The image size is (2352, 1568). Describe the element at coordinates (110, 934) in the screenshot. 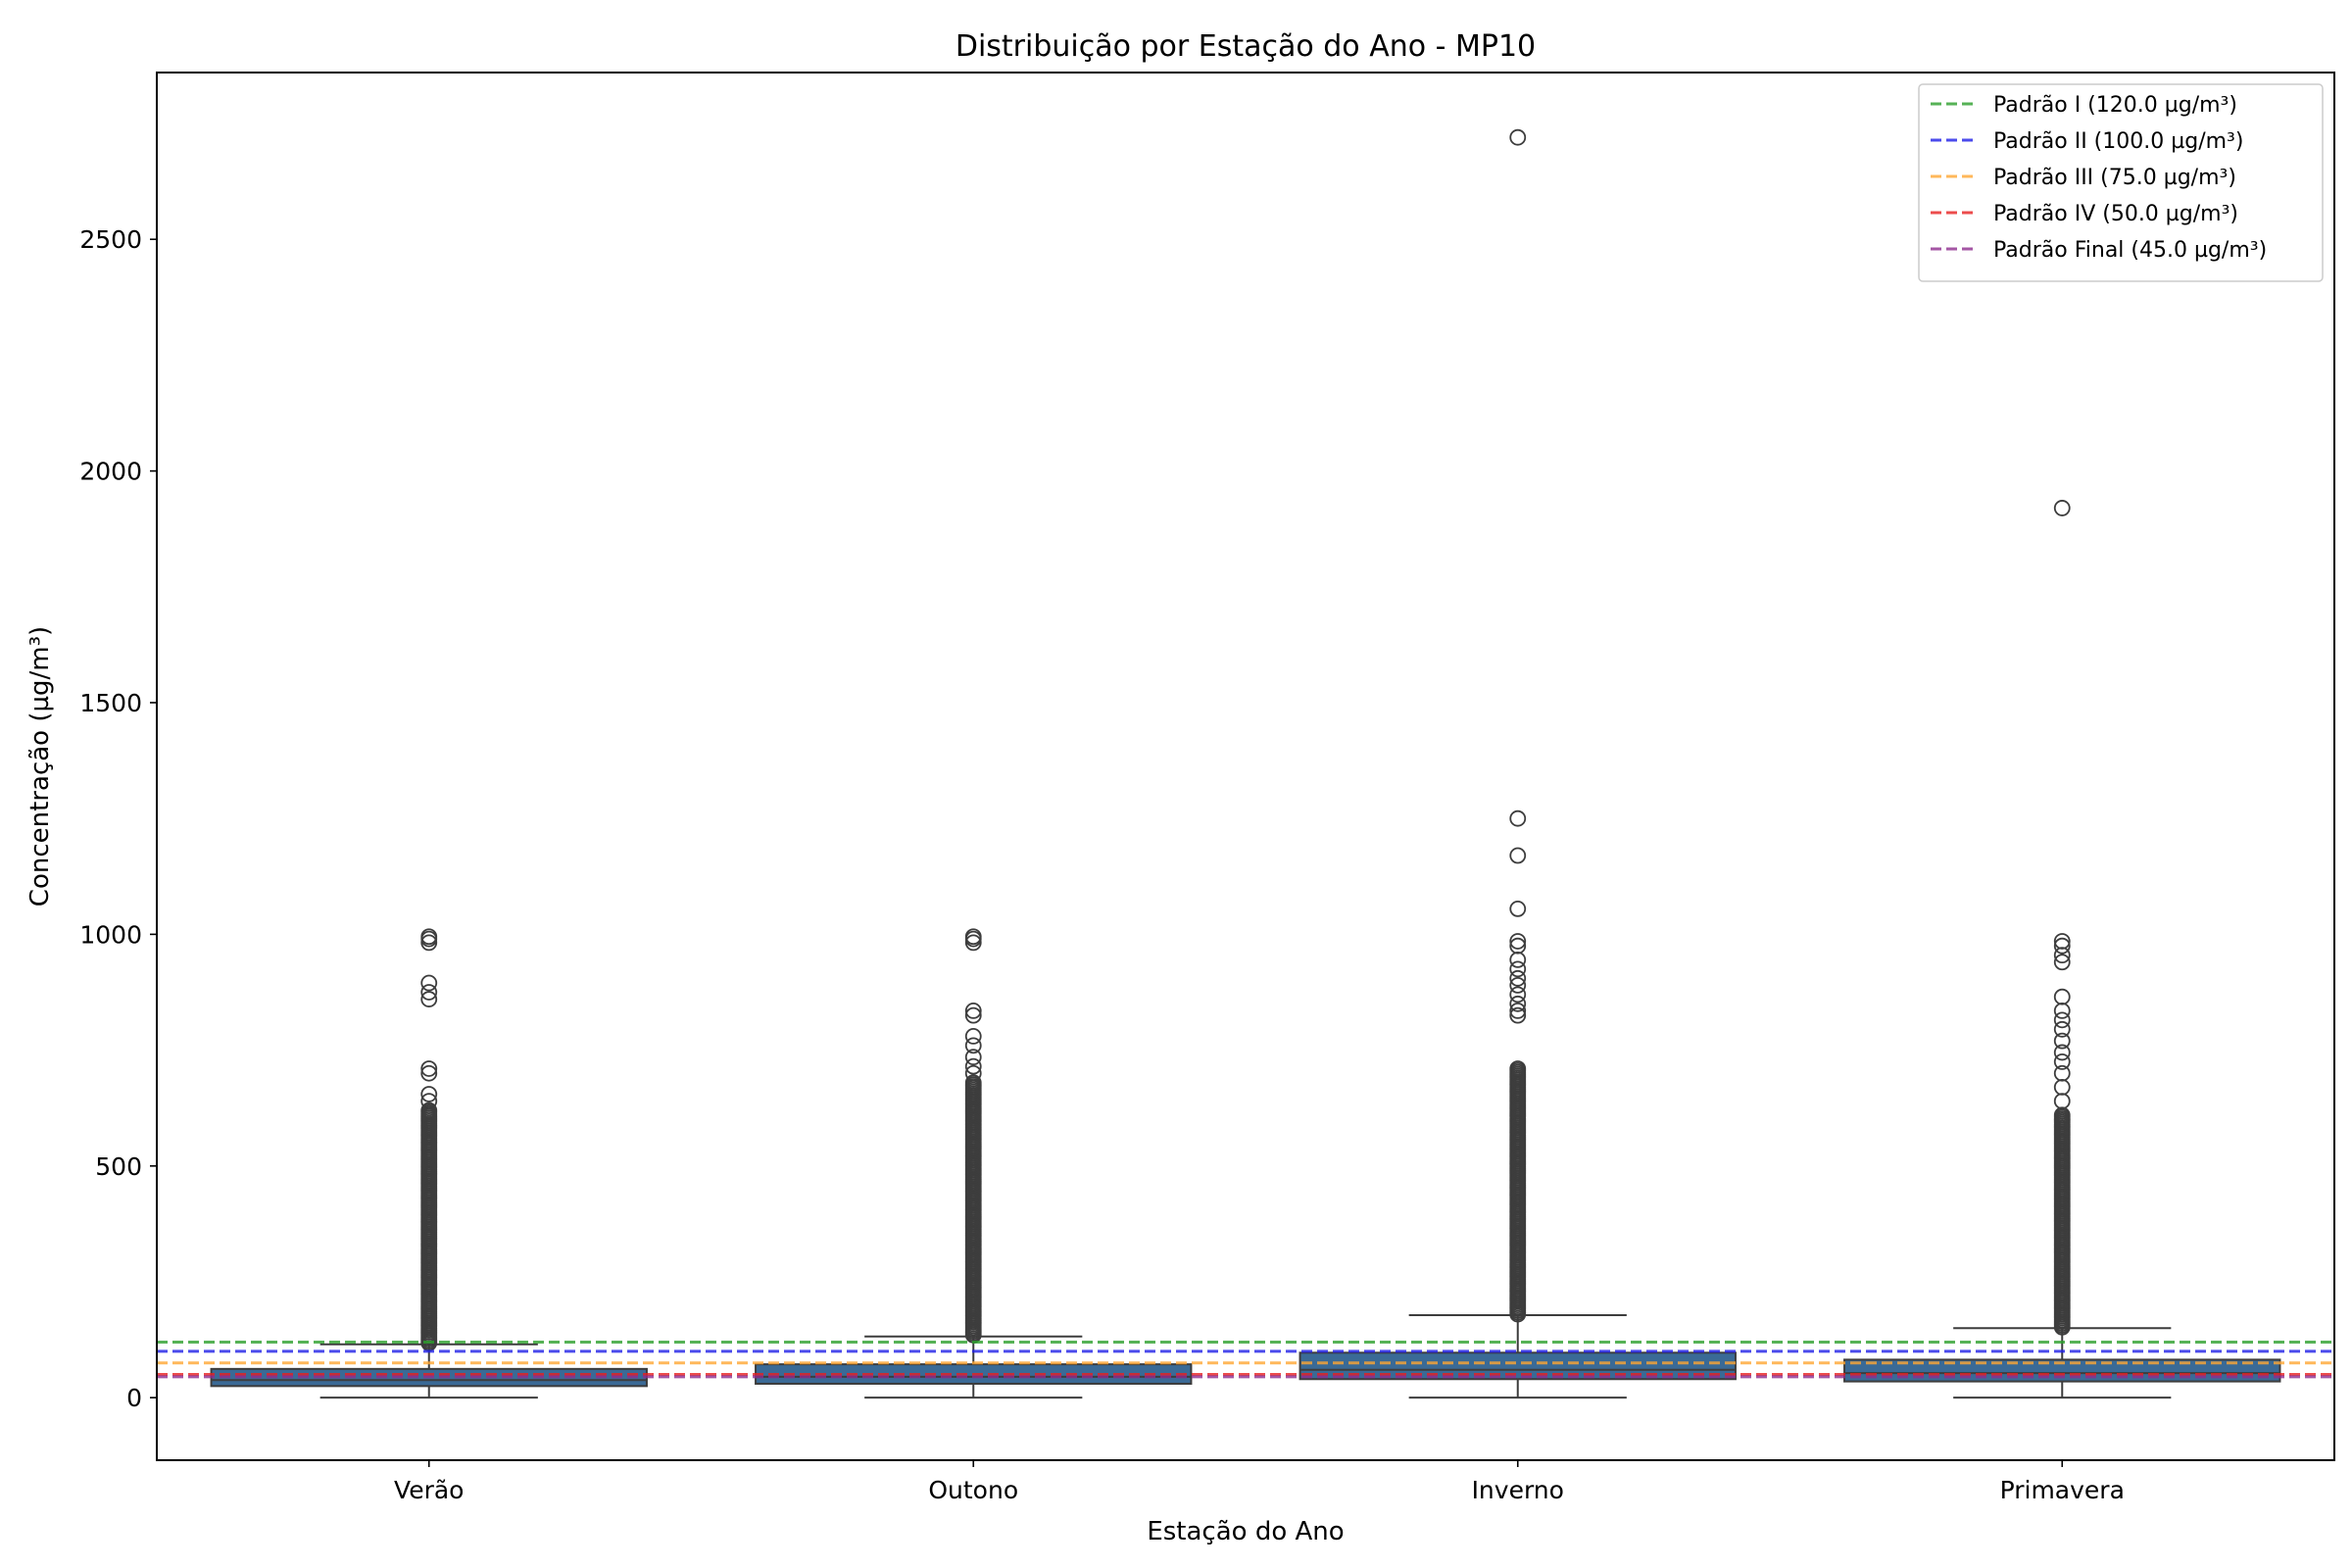

I see `y-tick-label: 1000` at that location.